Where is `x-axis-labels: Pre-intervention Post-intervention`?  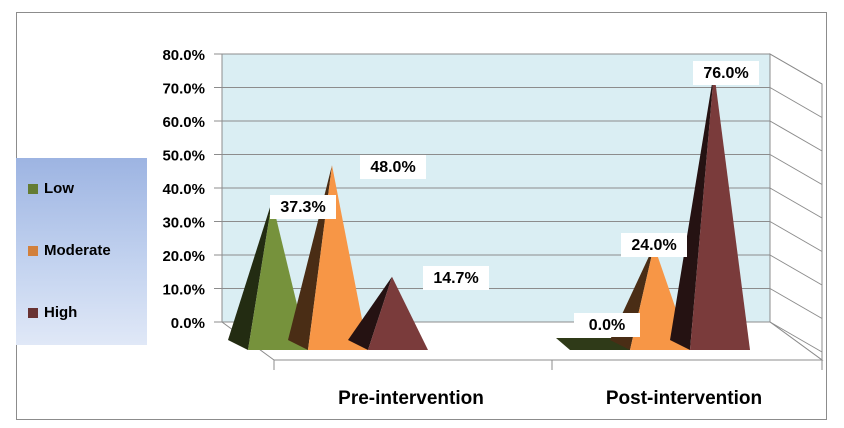 x-axis-labels: Pre-intervention Post-intervention is located at coordinates (550, 398).